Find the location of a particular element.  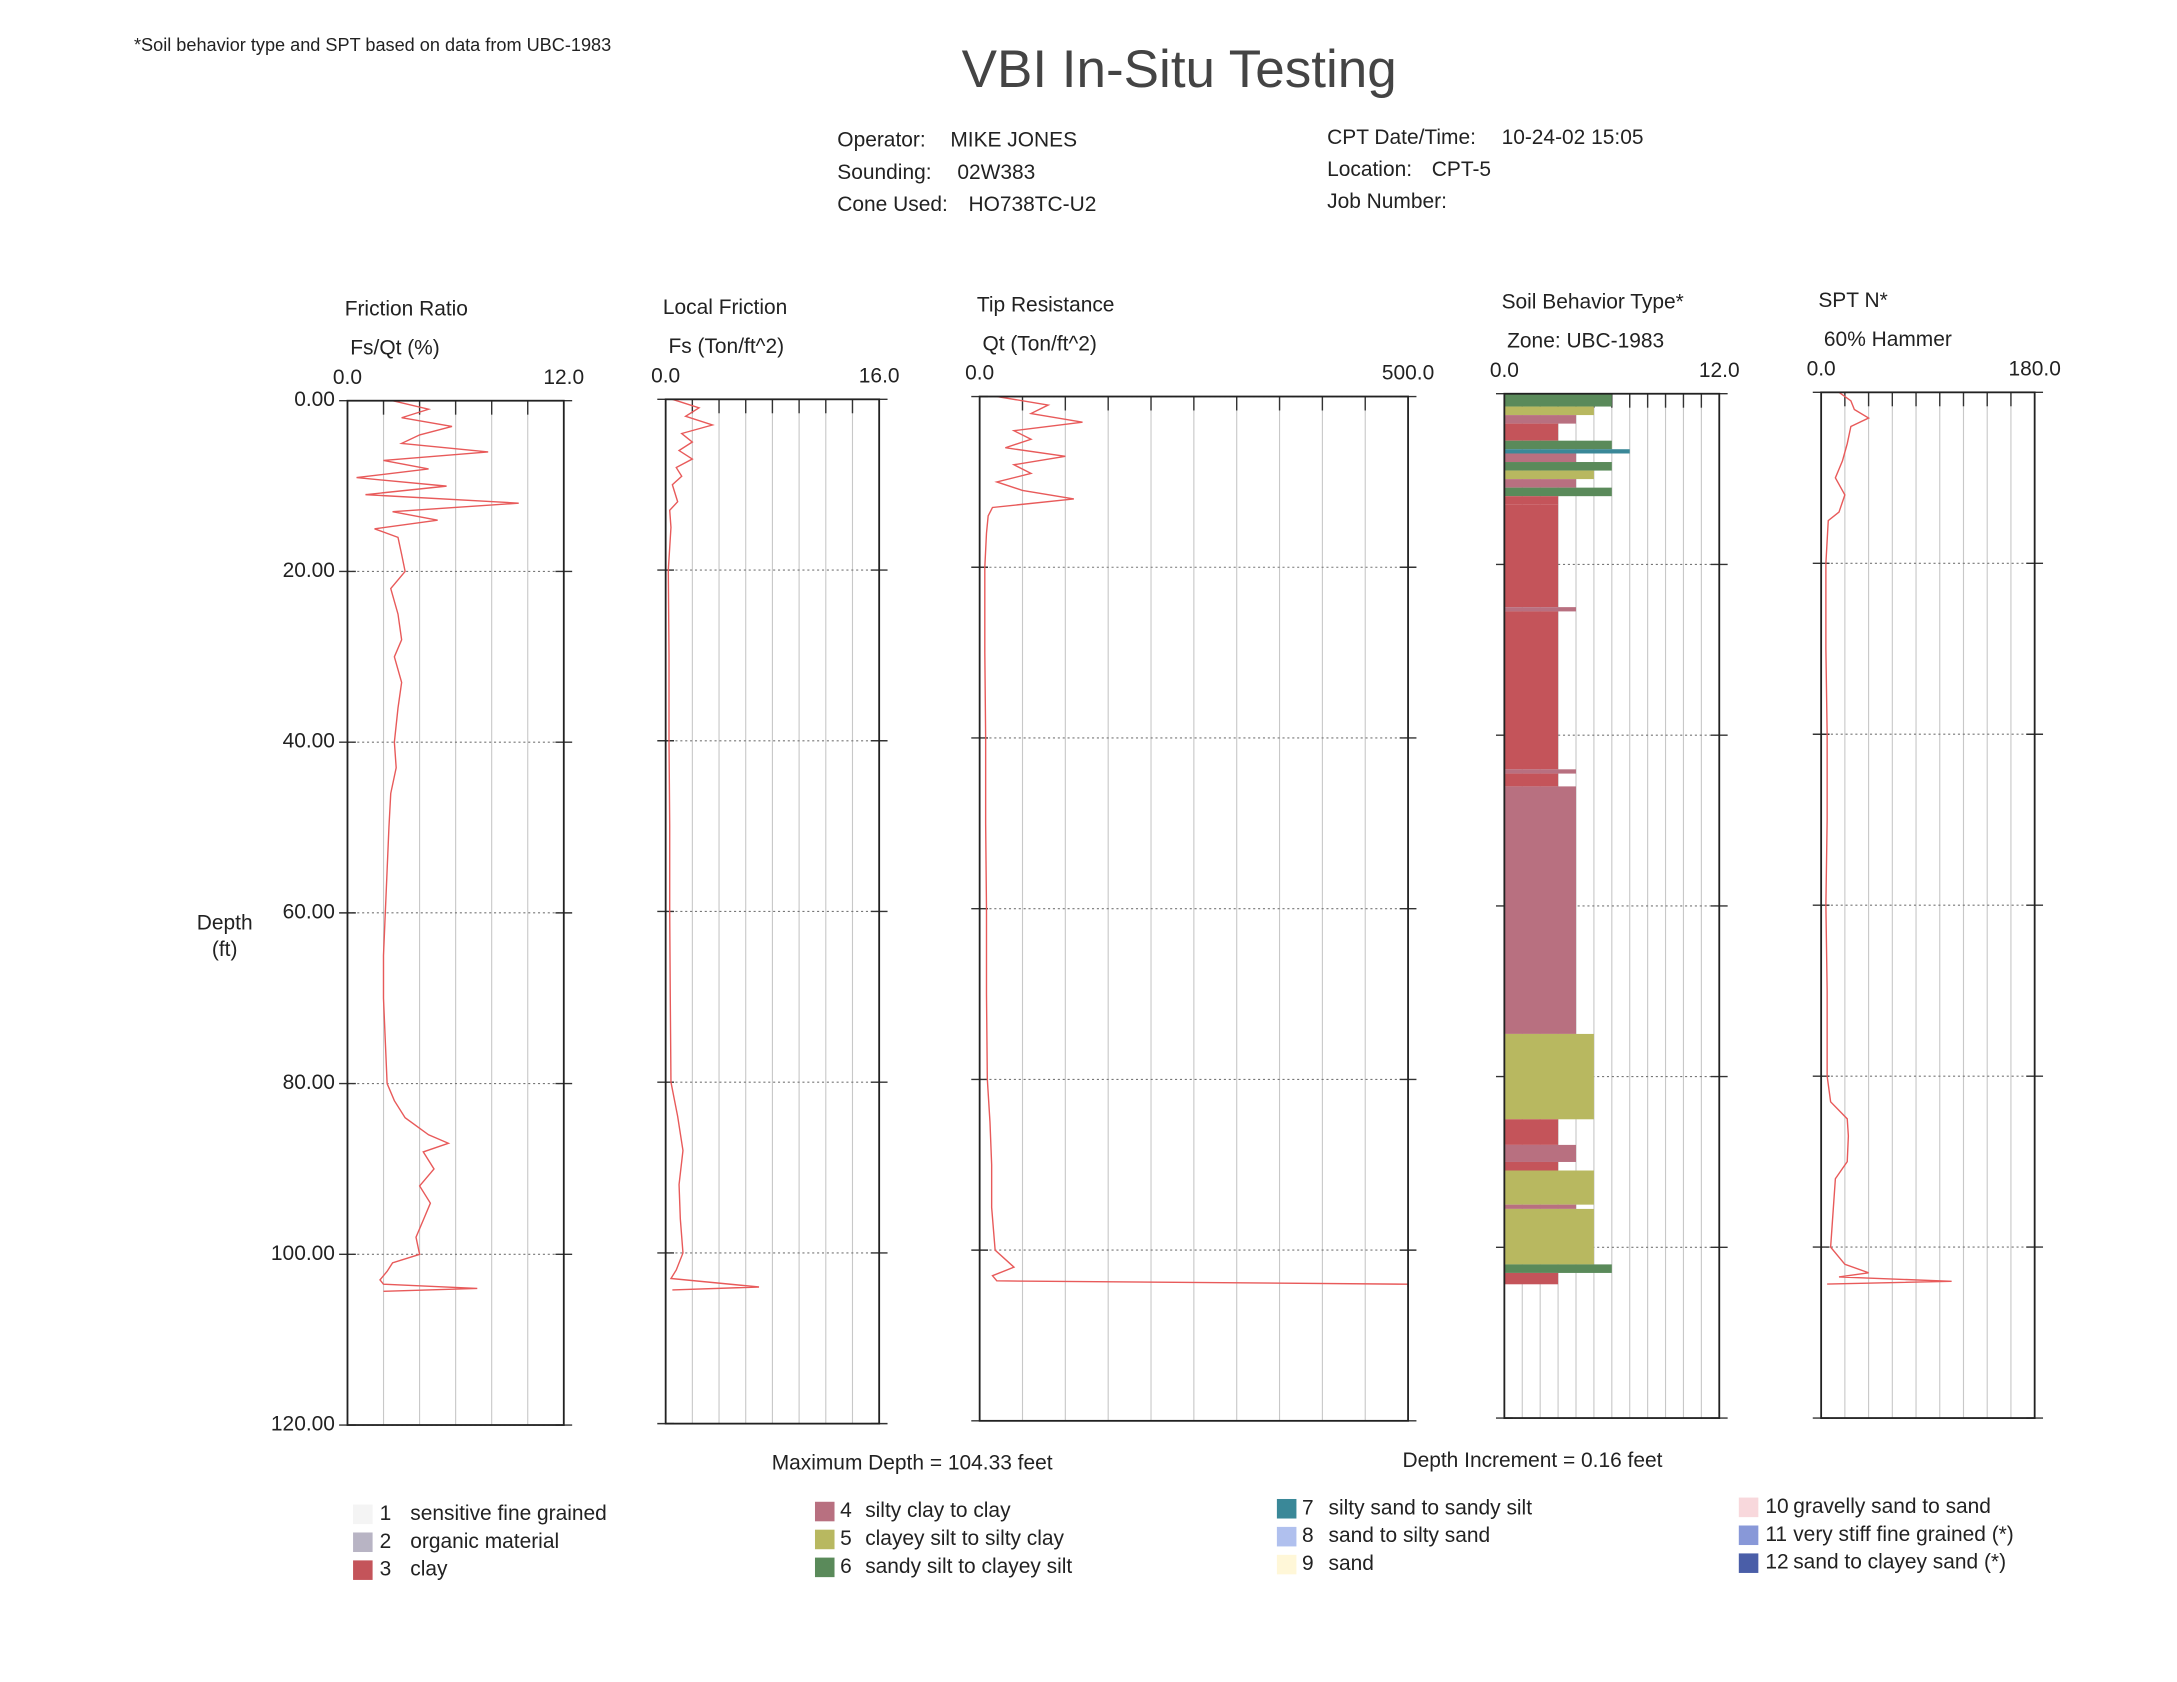

legend-number: 9 is located at coordinates (1308, 1563).